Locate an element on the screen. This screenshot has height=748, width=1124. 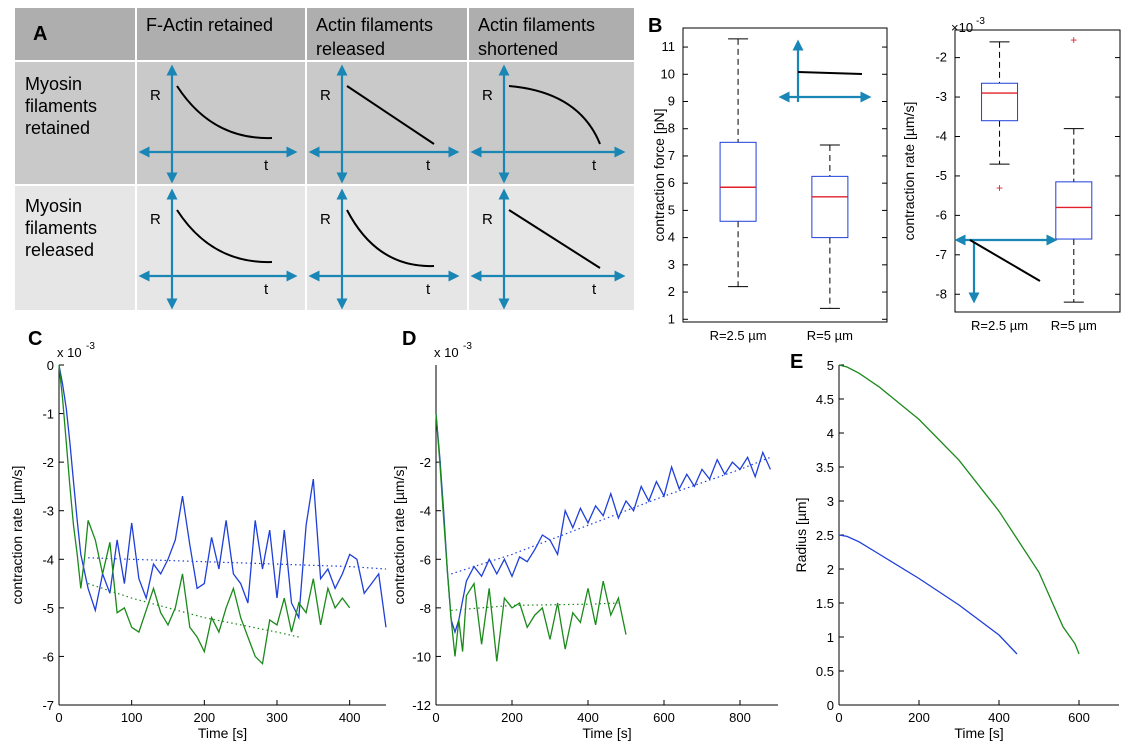
table-header-row is located at coordinates (324, 34).